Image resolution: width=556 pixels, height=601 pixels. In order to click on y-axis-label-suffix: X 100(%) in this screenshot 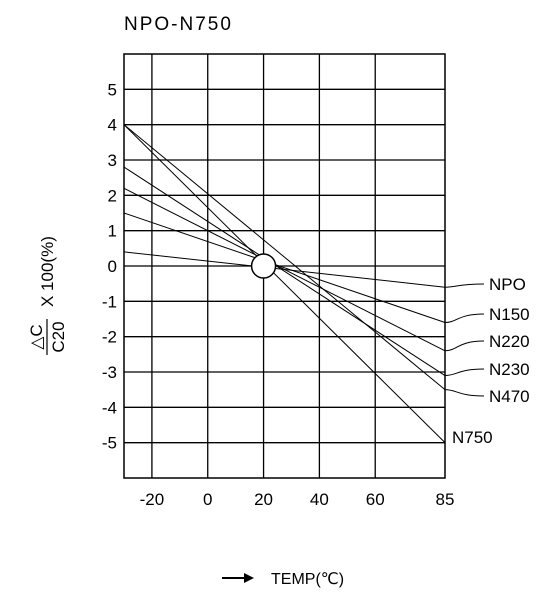, I will do `click(47, 271)`.